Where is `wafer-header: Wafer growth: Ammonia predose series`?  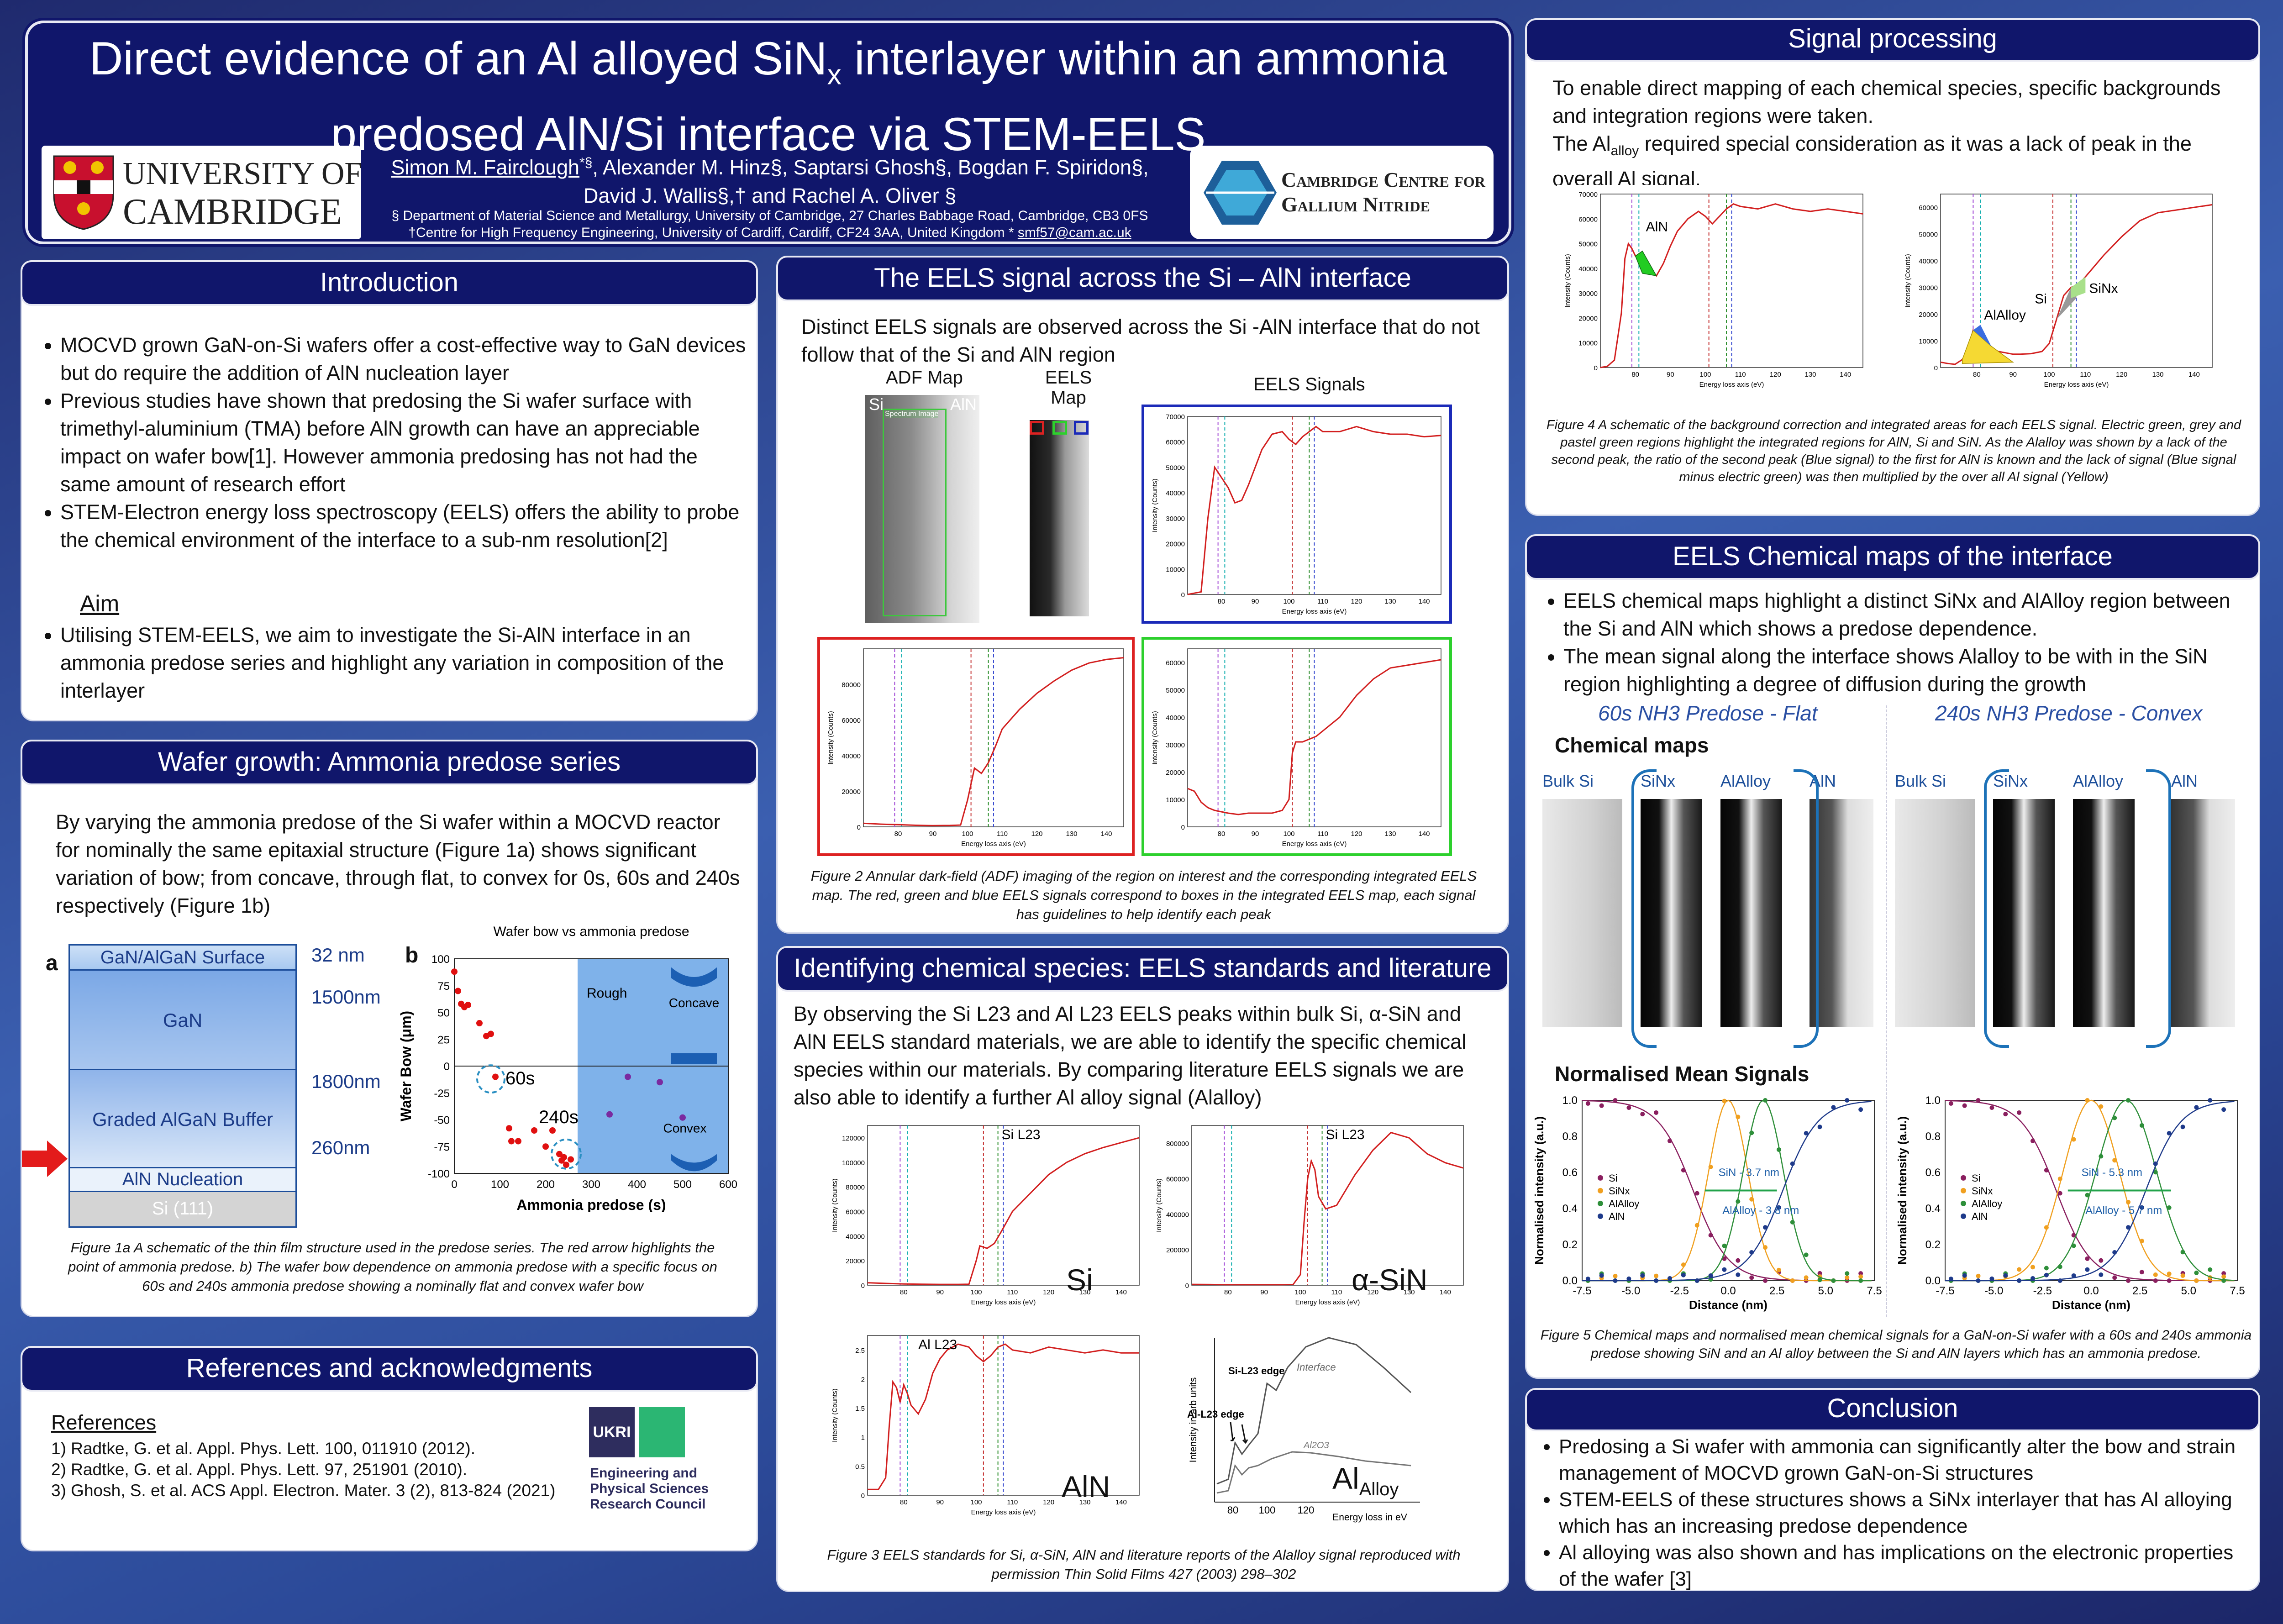 wafer-header: Wafer growth: Ammonia predose series is located at coordinates (389, 763).